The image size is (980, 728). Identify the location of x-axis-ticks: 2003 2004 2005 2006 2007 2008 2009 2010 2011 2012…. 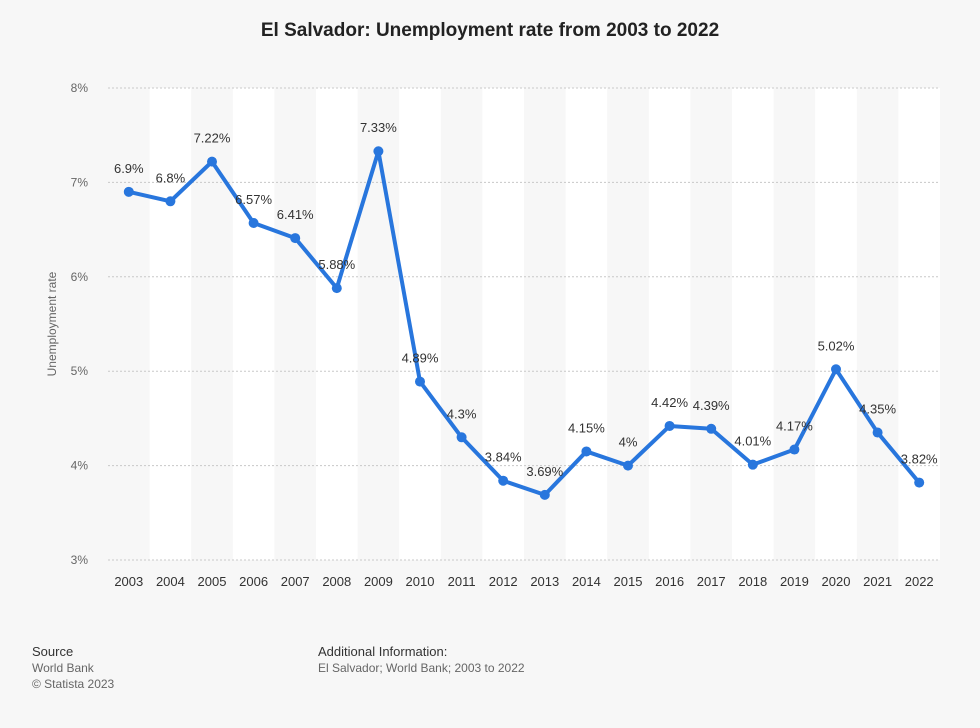
(523, 581).